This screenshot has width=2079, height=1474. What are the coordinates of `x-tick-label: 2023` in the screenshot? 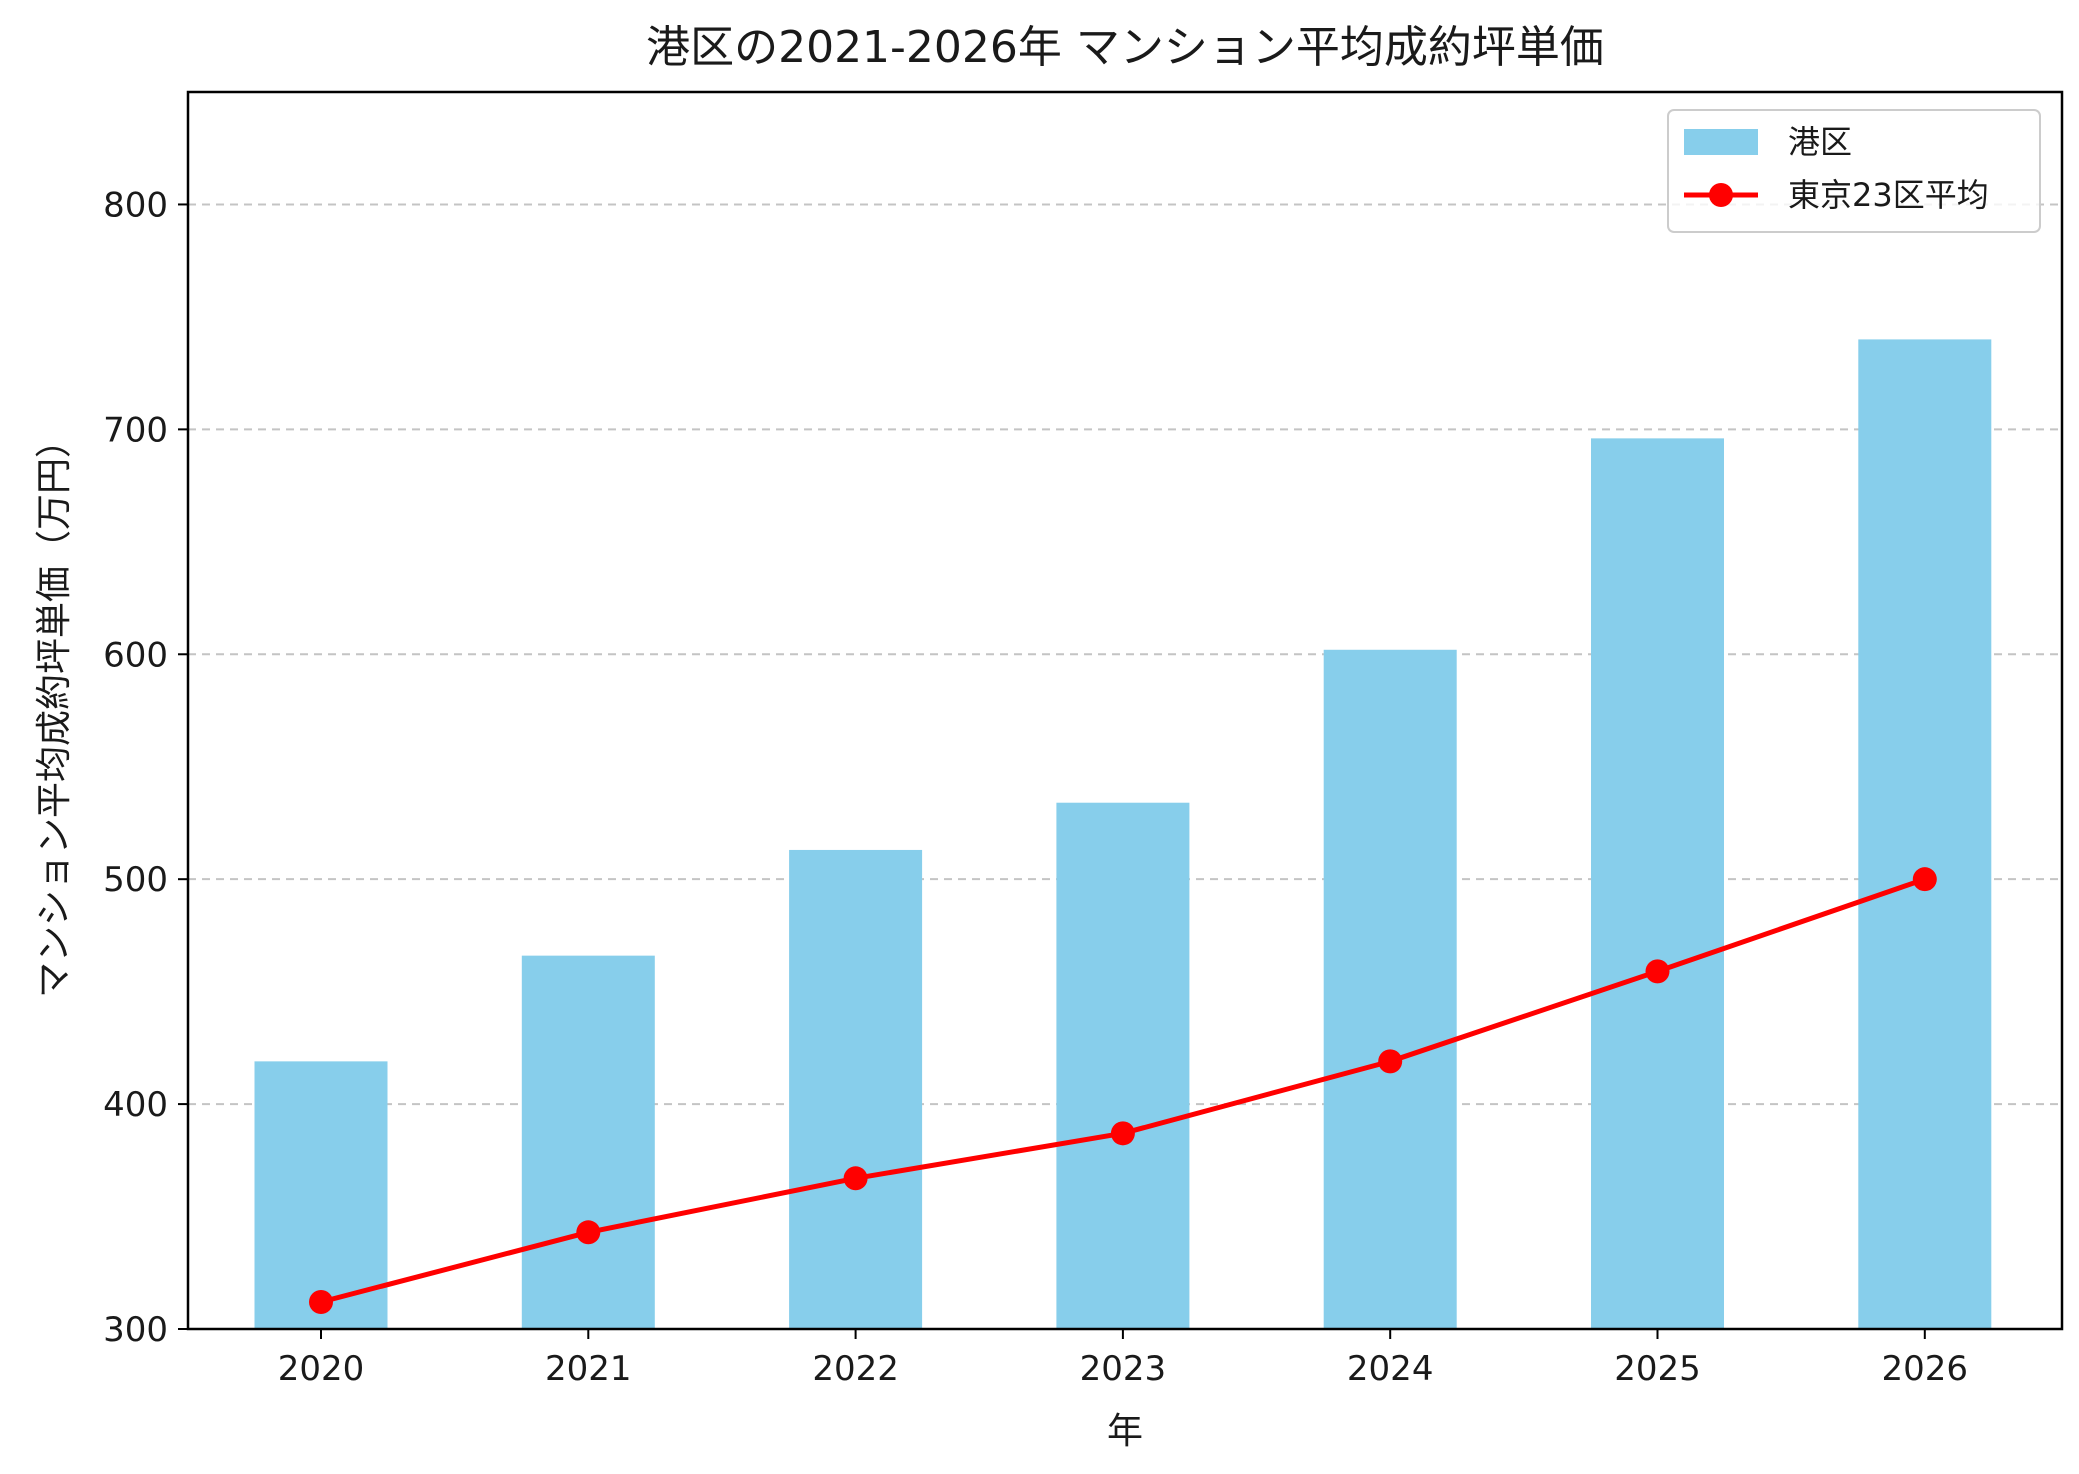 It's located at (1123, 1369).